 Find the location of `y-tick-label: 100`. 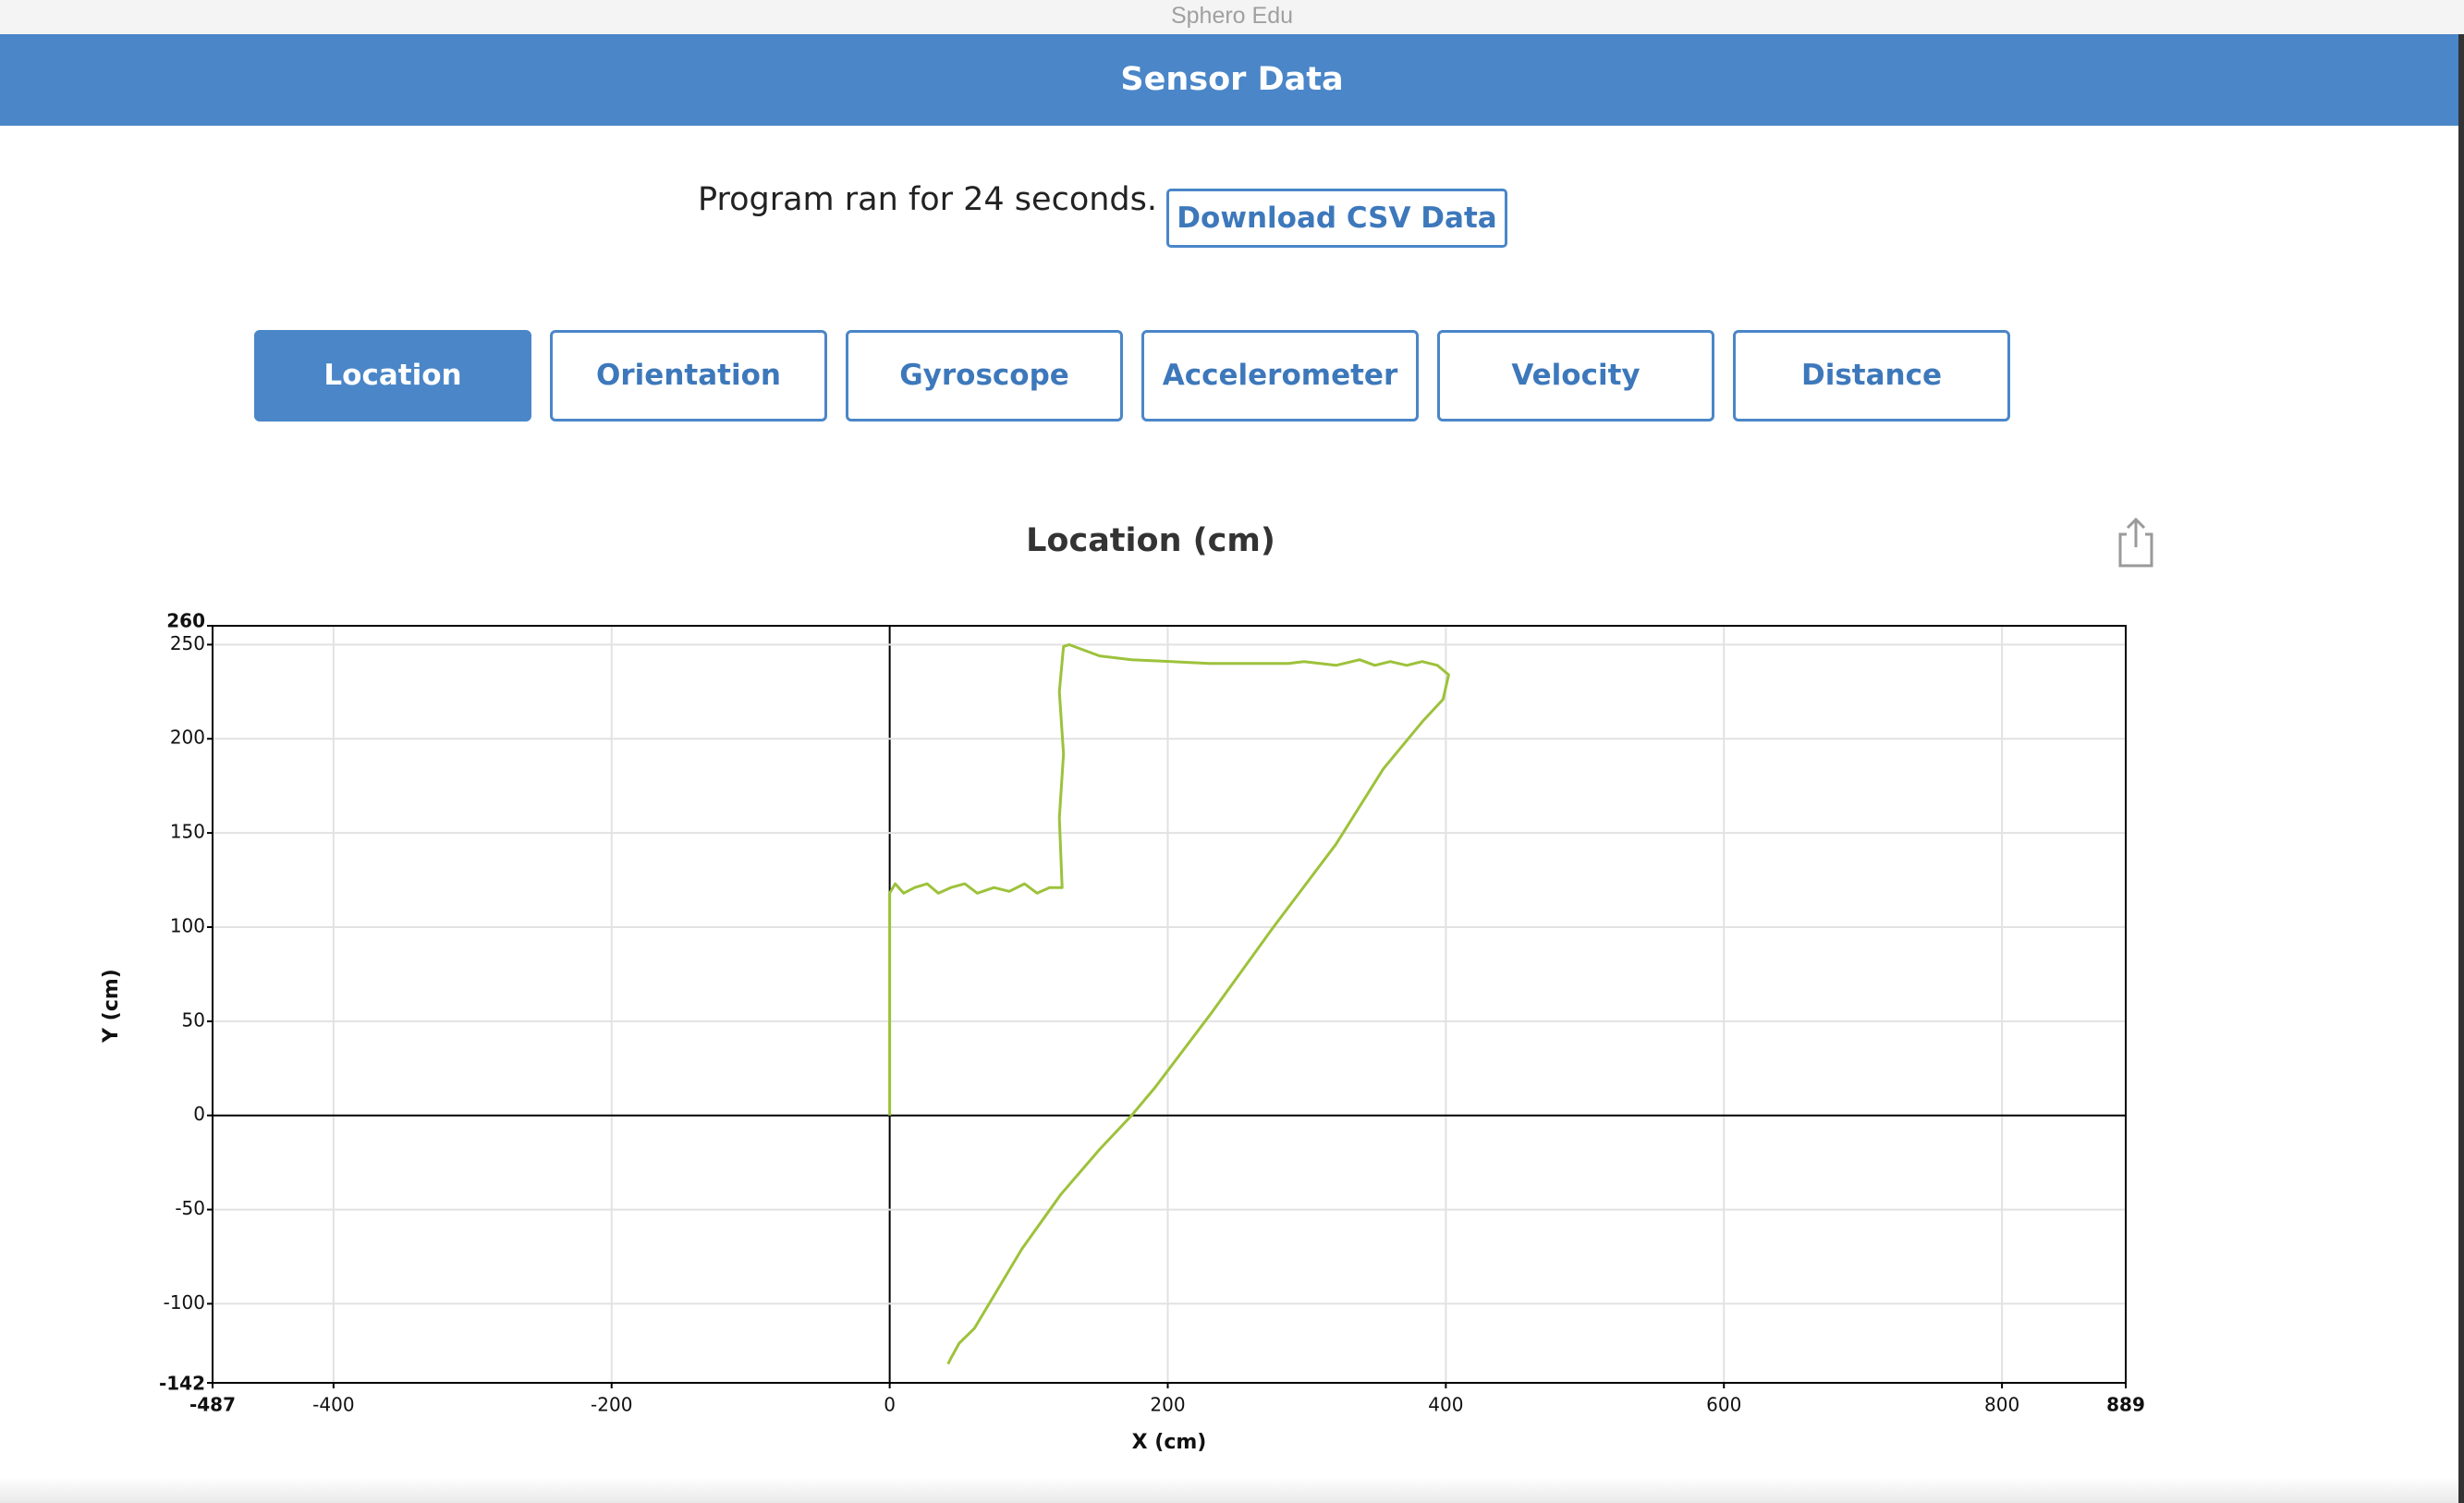

y-tick-label: 100 is located at coordinates (187, 925).